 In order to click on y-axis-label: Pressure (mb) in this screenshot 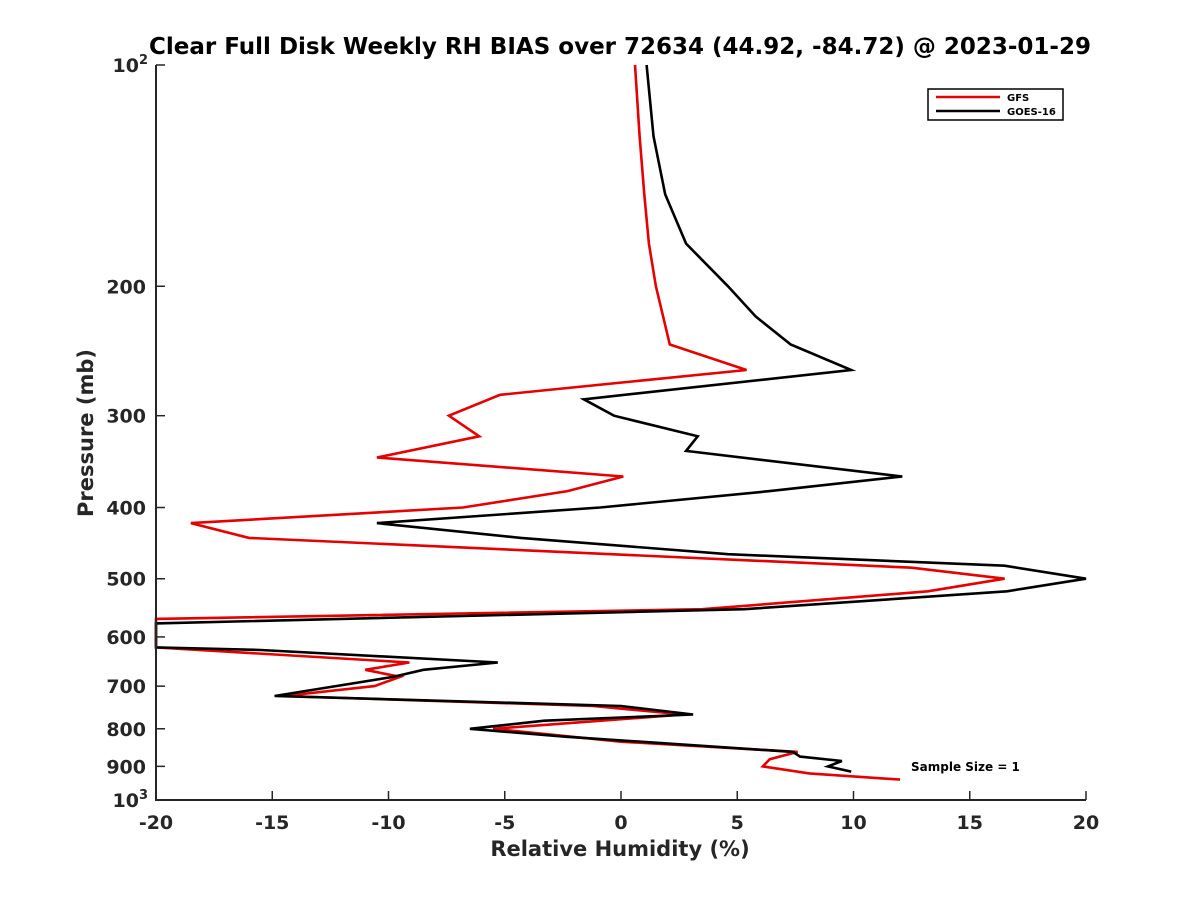, I will do `click(86, 433)`.